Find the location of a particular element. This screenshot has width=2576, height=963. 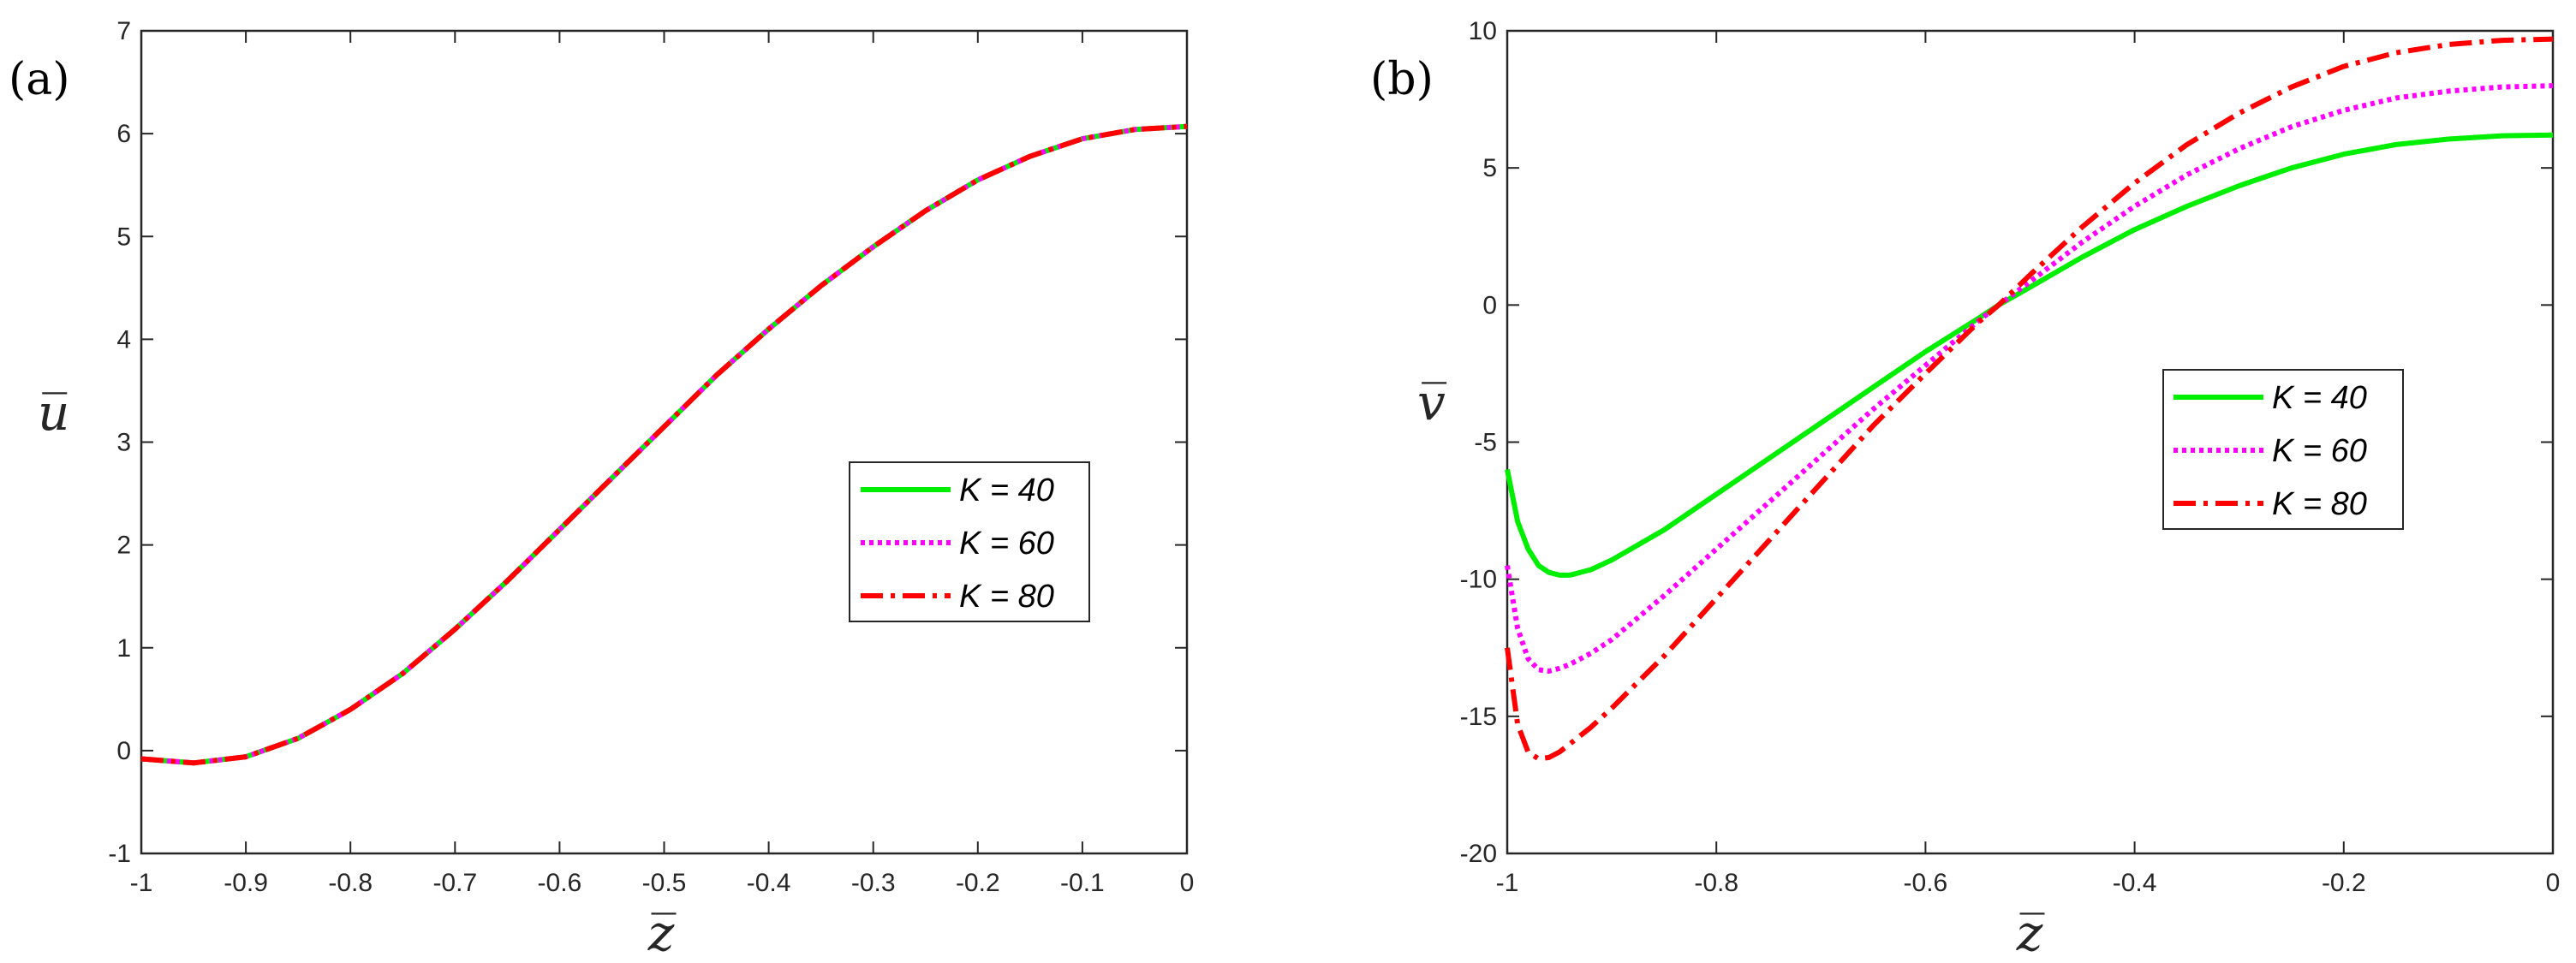

panel-a-legend: K = 40 K = 60 K = 80 is located at coordinates (969, 541).